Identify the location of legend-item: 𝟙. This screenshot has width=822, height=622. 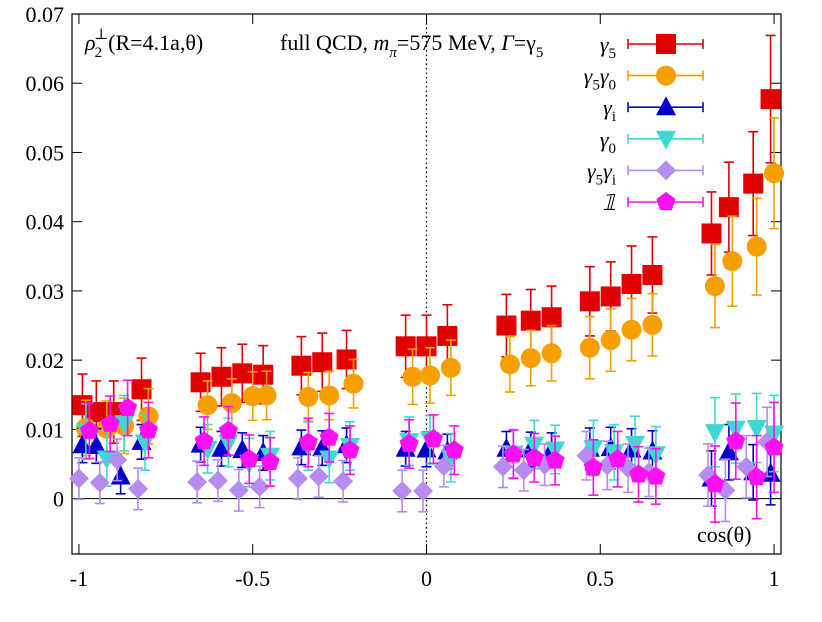
(653, 202).